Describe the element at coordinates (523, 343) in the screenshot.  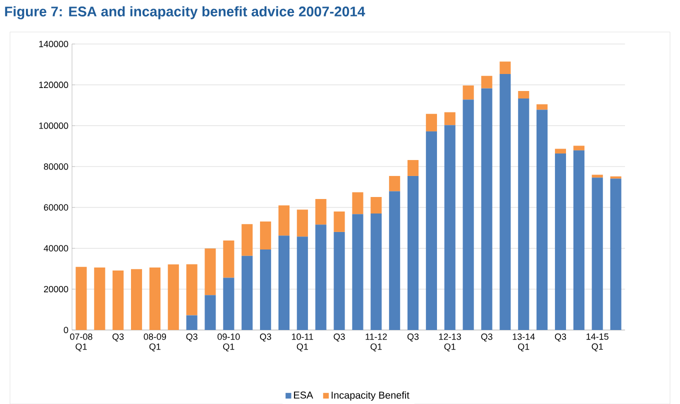
I see `x-tick-label: 13-14 Q1` at that location.